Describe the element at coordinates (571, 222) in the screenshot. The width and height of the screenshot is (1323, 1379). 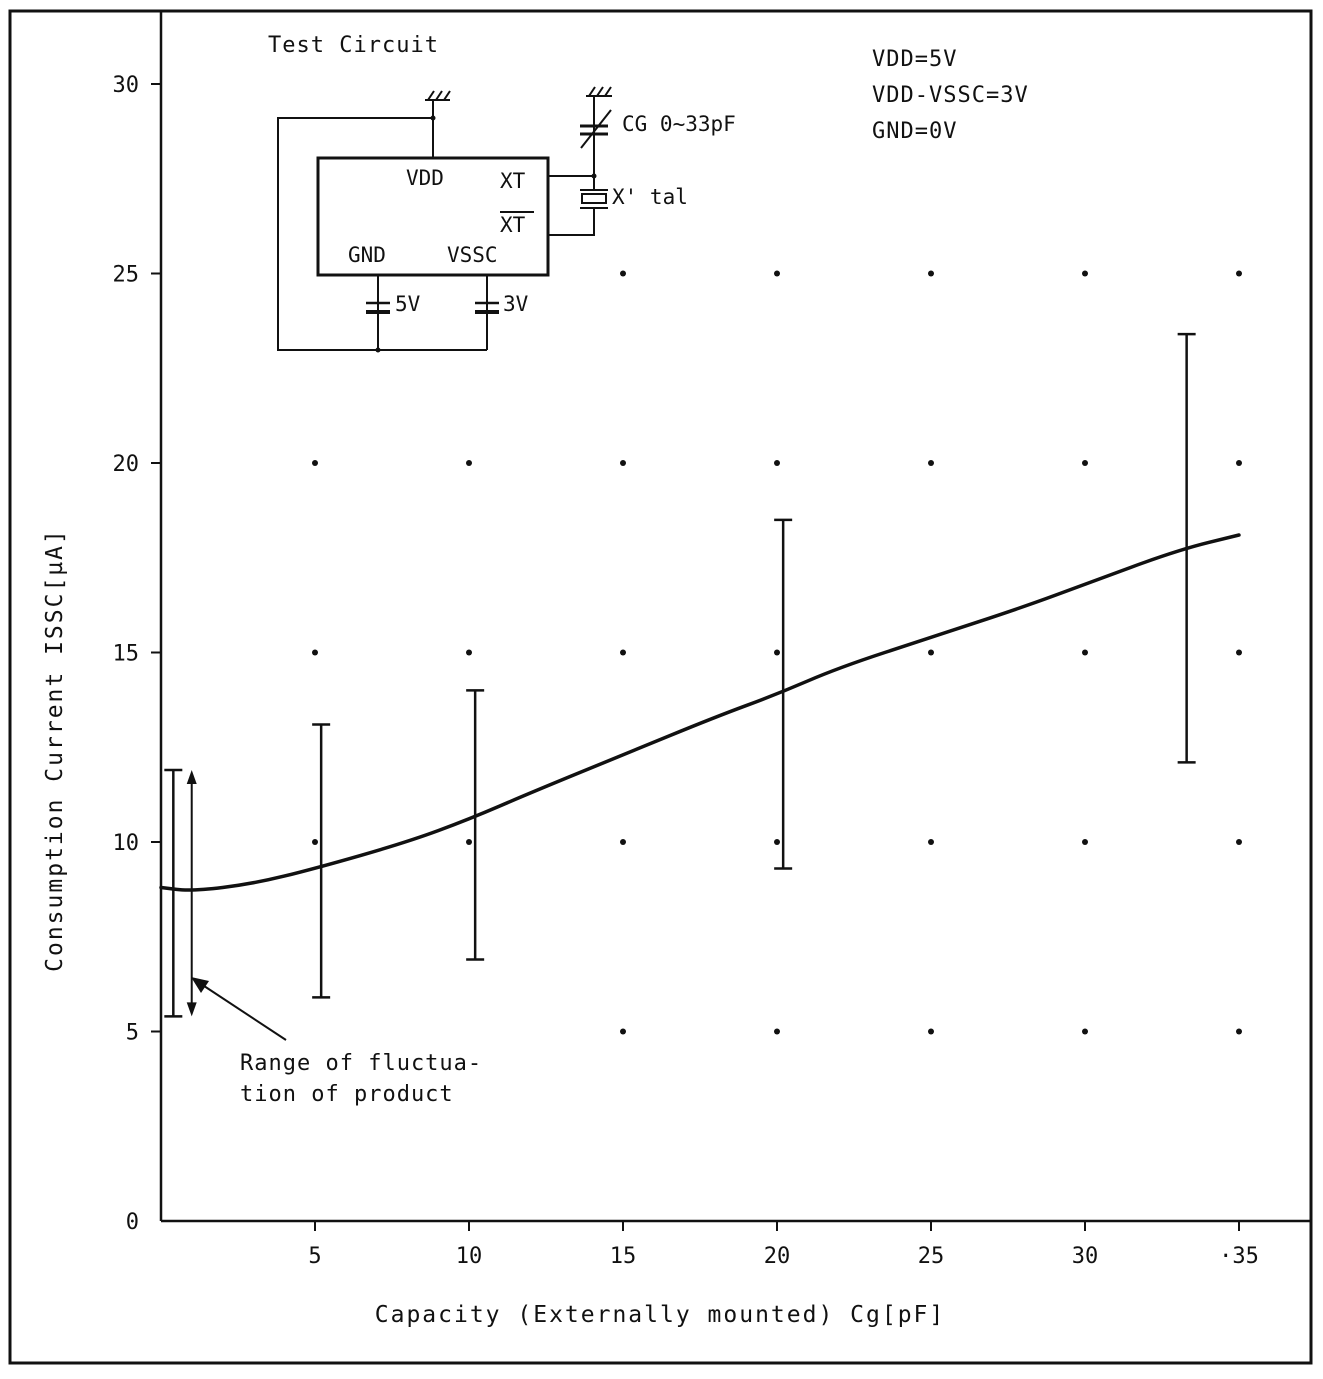
I see `xt-bar-wire` at that location.